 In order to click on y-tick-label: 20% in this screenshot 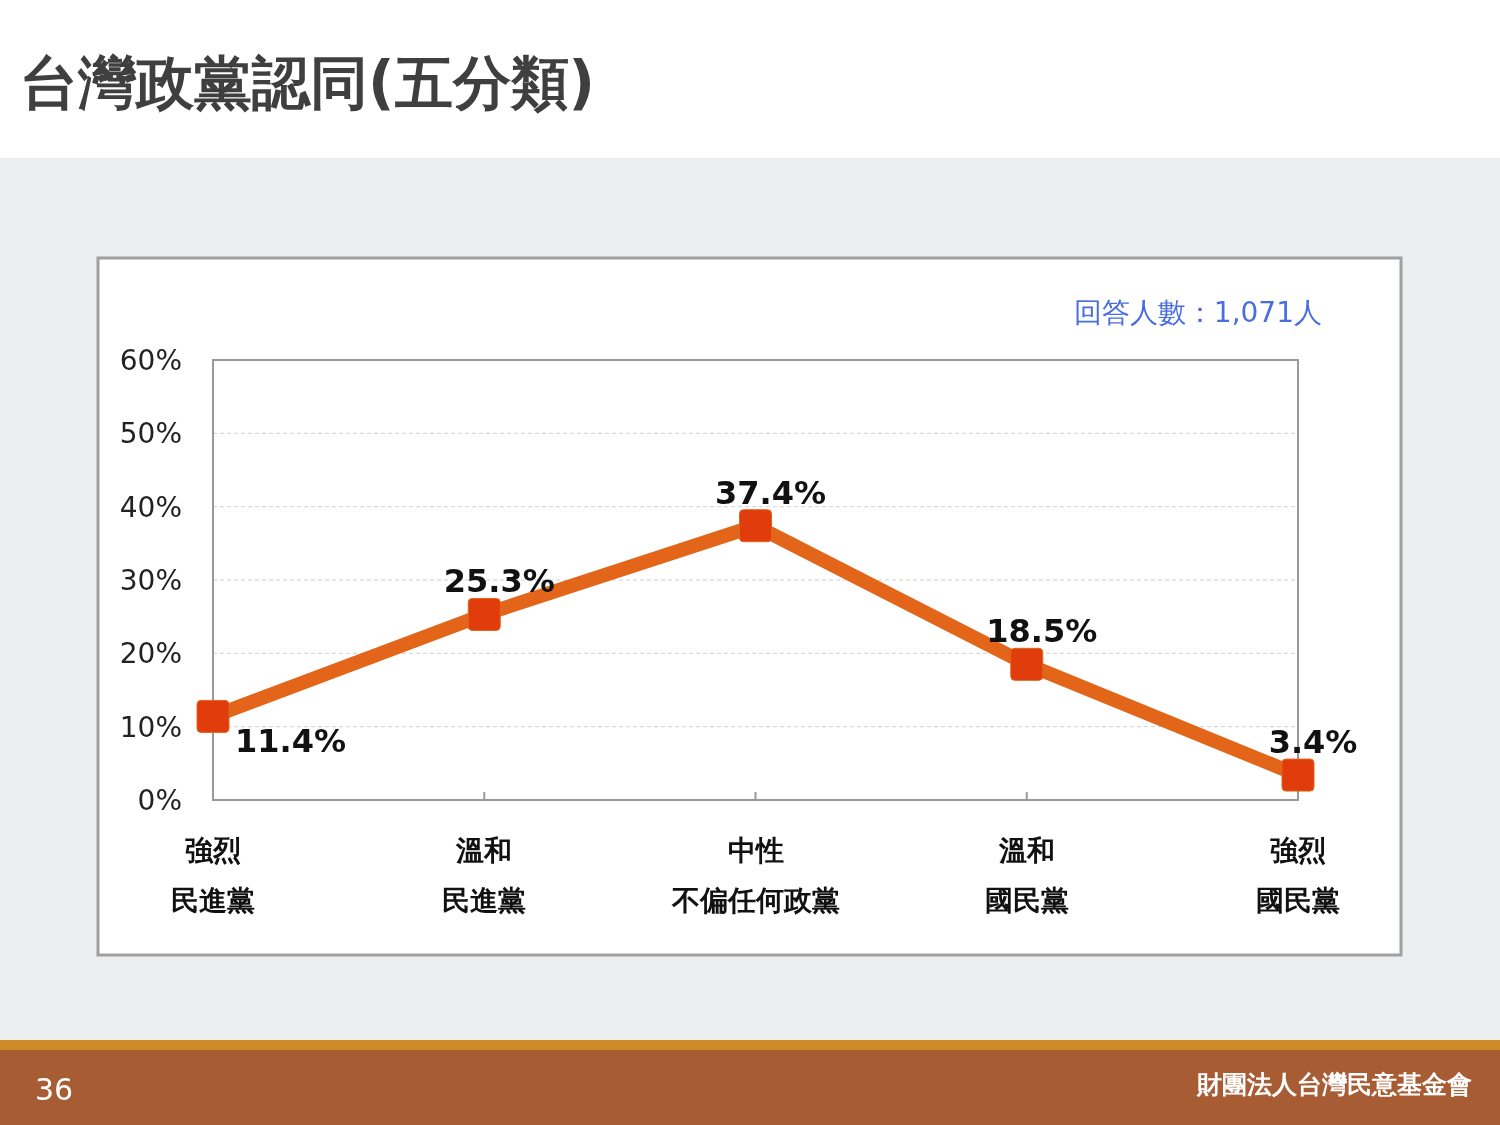, I will do `click(150, 654)`.